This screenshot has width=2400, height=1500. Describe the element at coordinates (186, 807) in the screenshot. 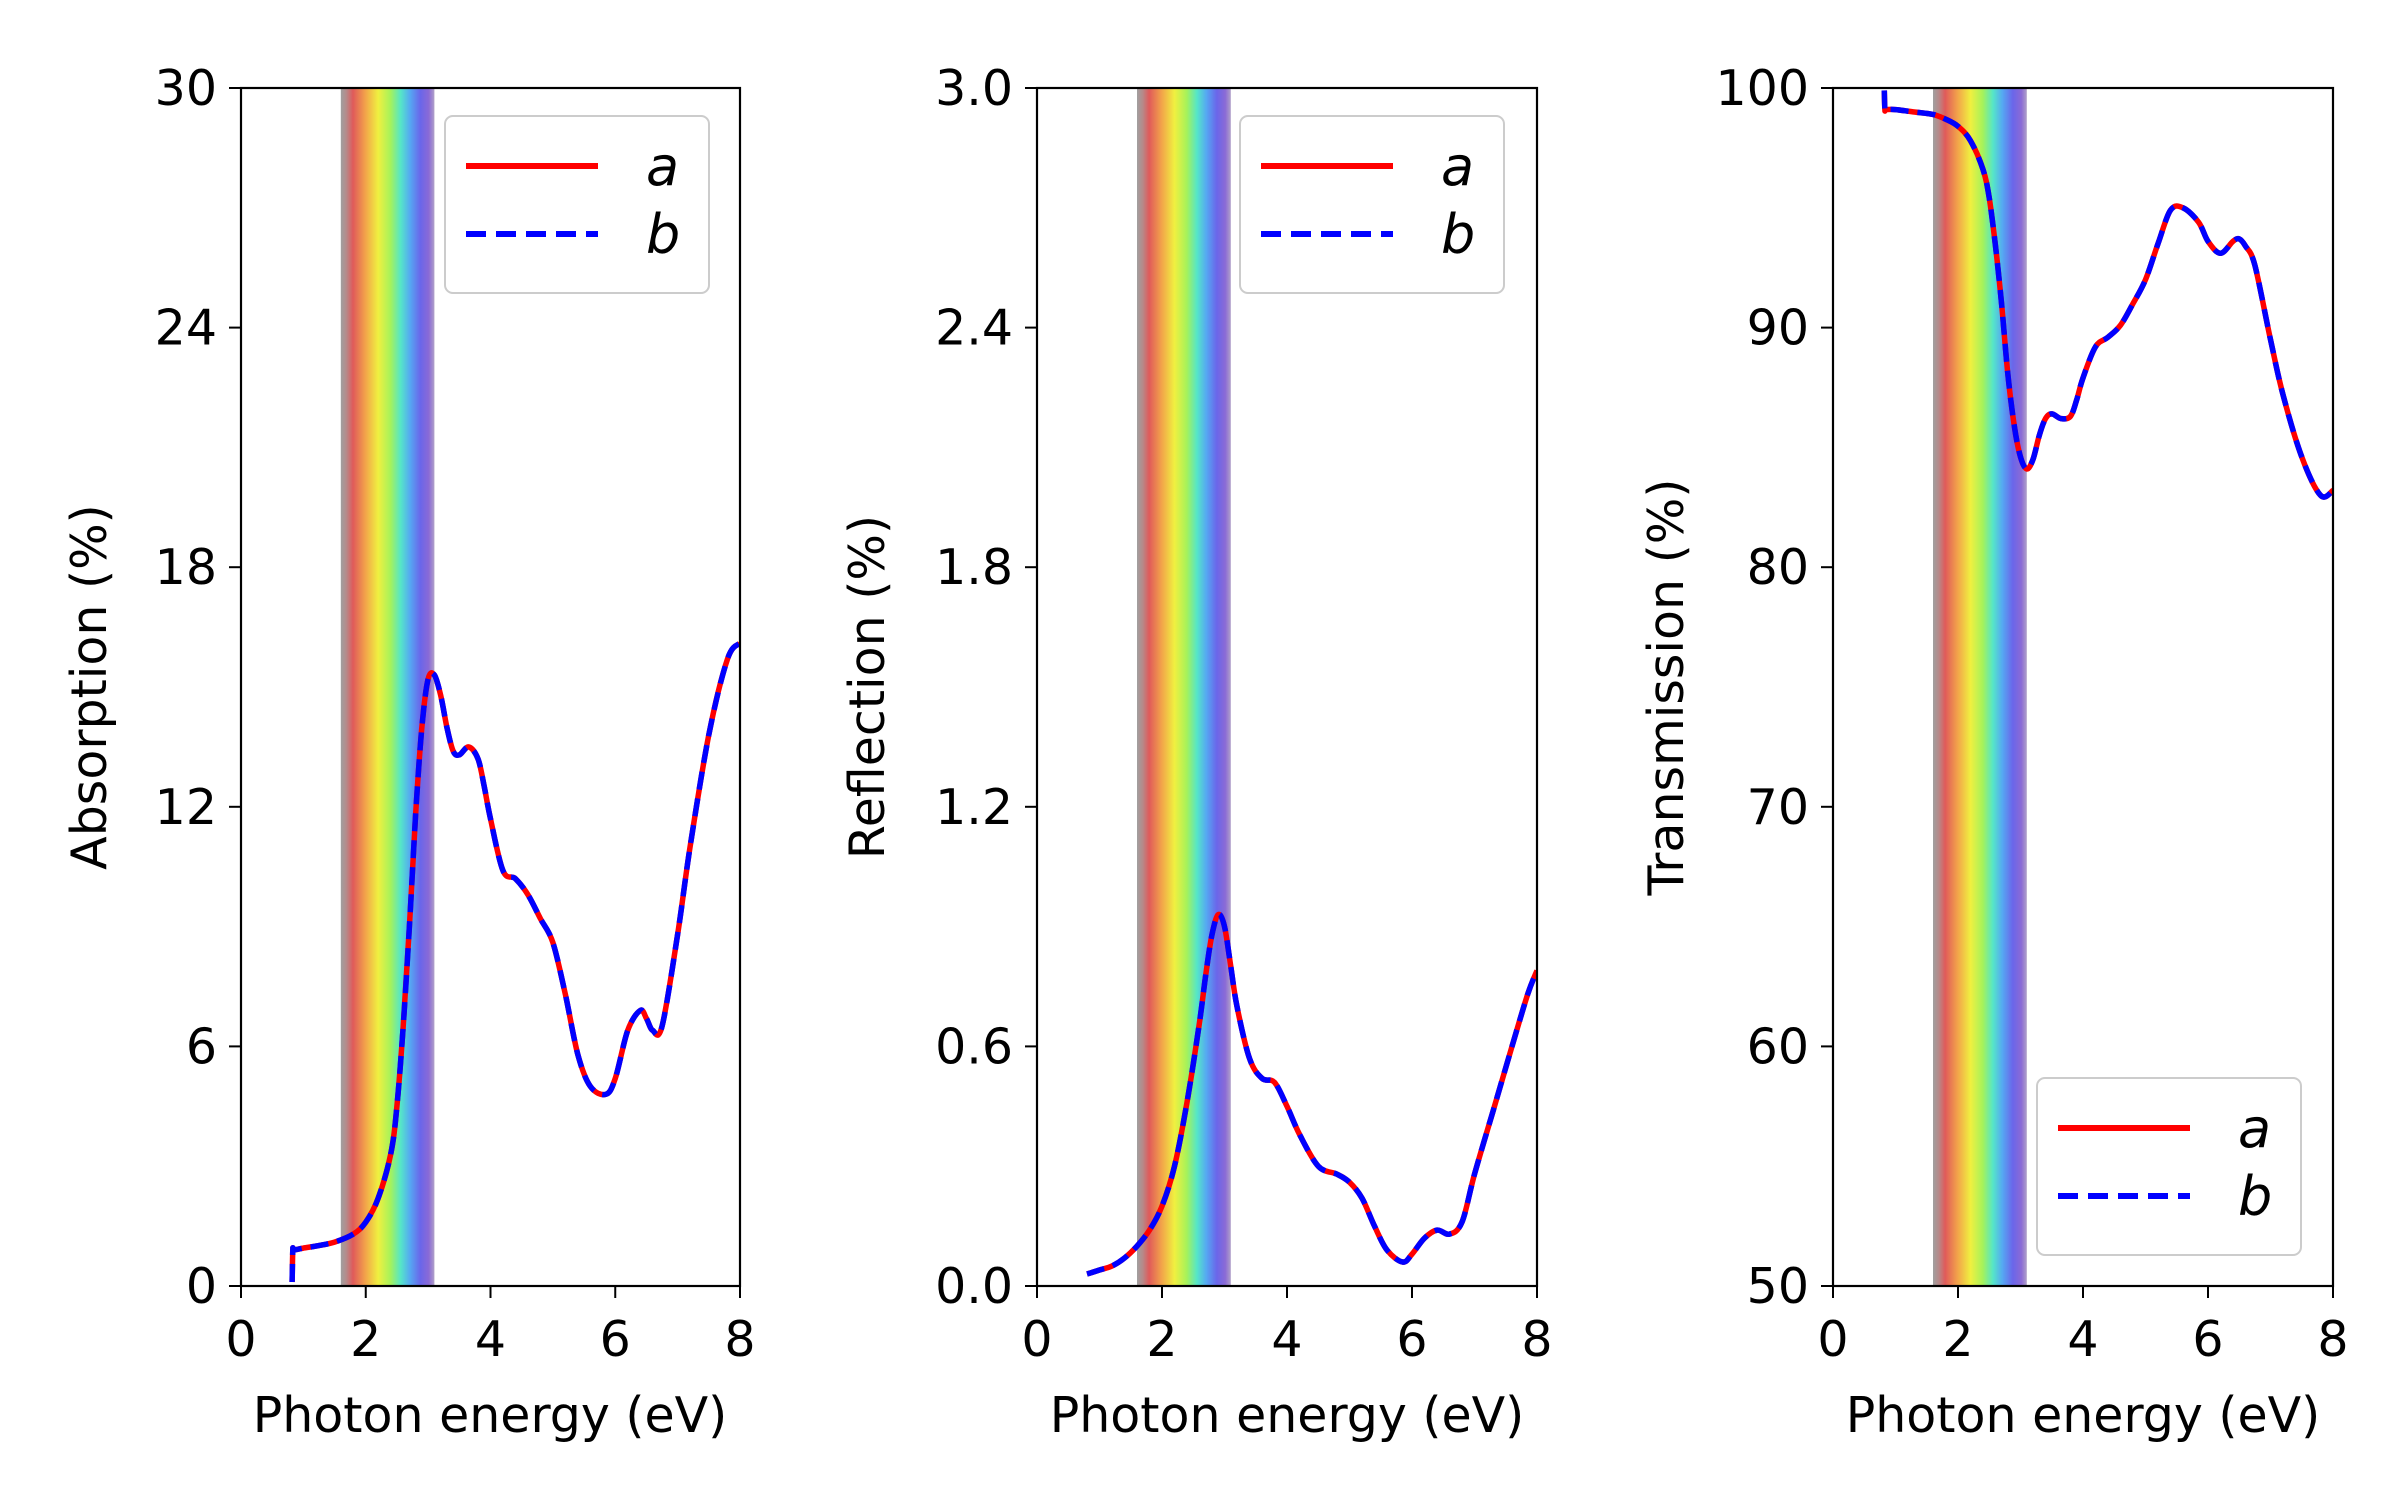

I see `y-tick-label: 12` at that location.